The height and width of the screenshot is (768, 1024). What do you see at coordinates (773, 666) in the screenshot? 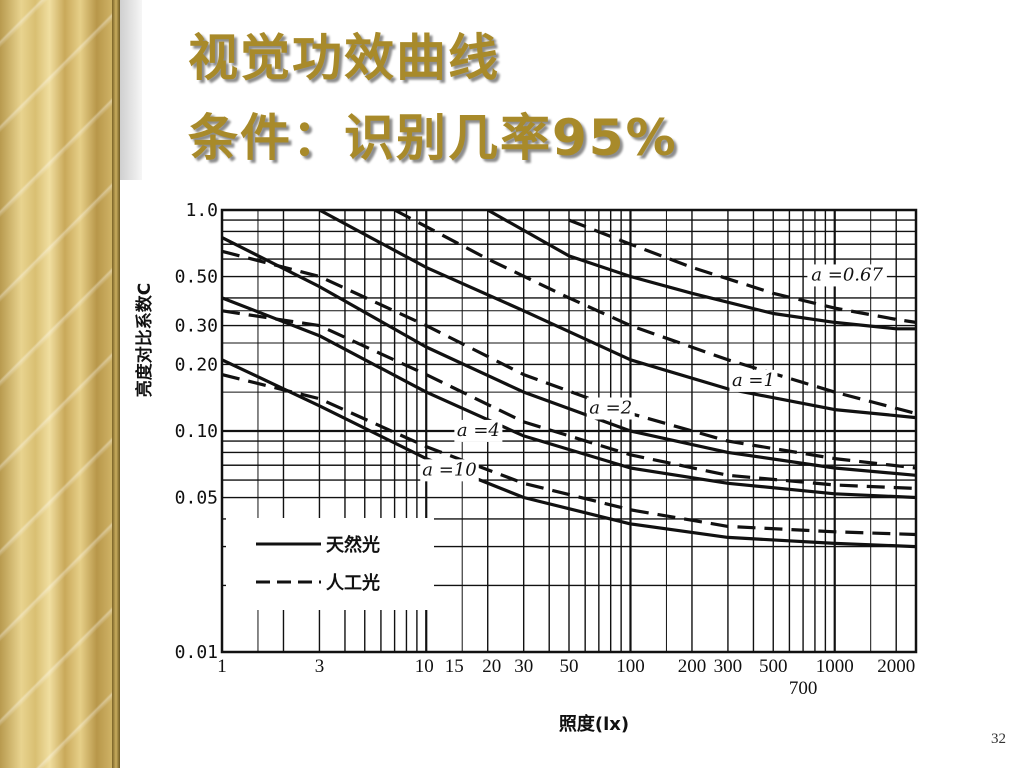
I see `x-tick-label: 500` at bounding box center [773, 666].